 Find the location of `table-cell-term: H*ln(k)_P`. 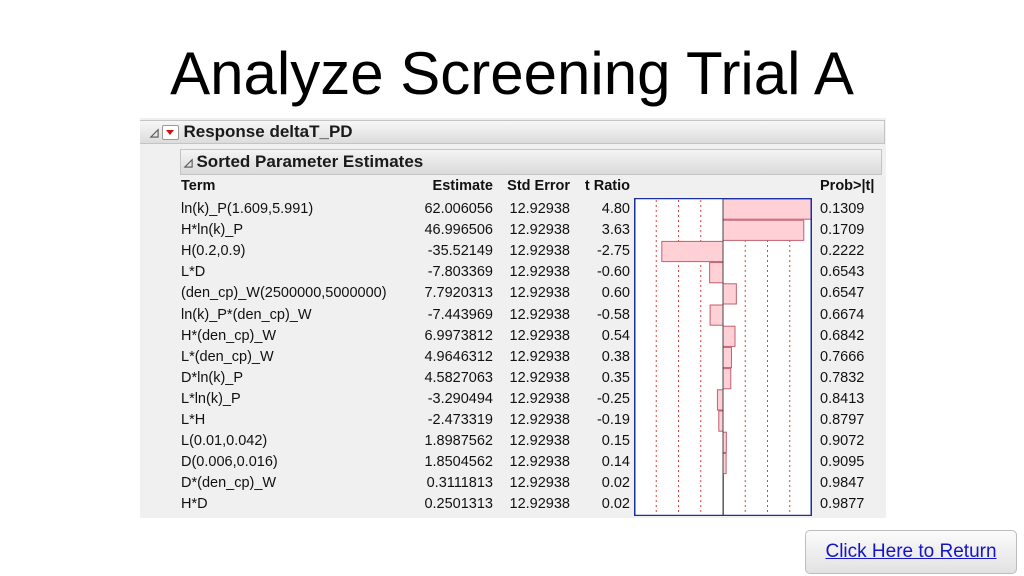

table-cell-term: H*ln(k)_P is located at coordinates (212, 230).